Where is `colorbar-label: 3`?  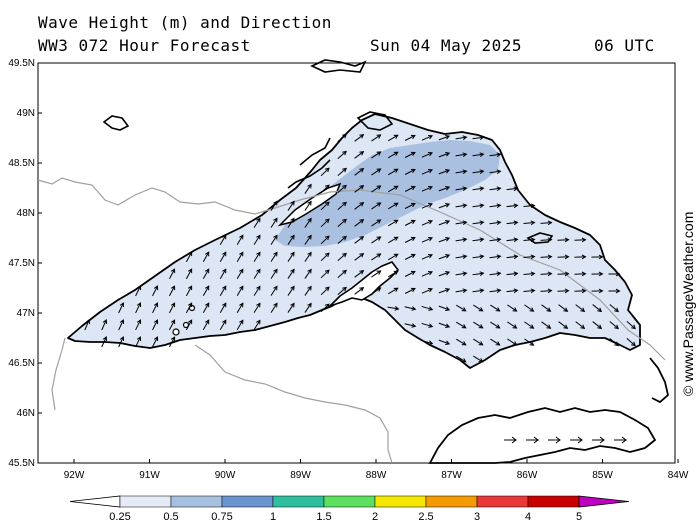
colorbar-label: 3 is located at coordinates (477, 517).